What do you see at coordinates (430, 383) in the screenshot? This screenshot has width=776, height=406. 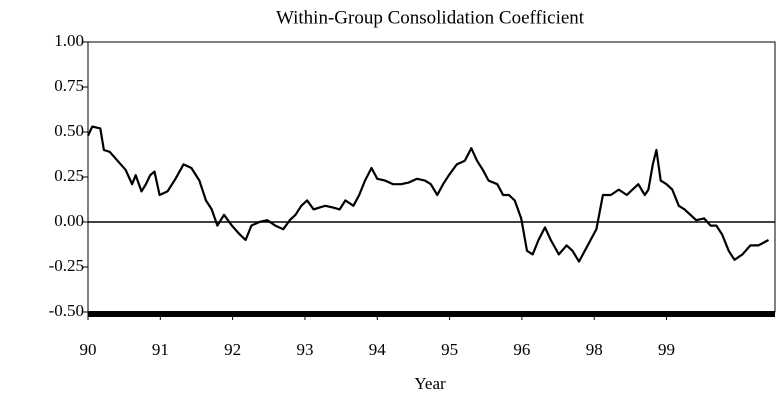 I see `x-axis-label: Year` at bounding box center [430, 383].